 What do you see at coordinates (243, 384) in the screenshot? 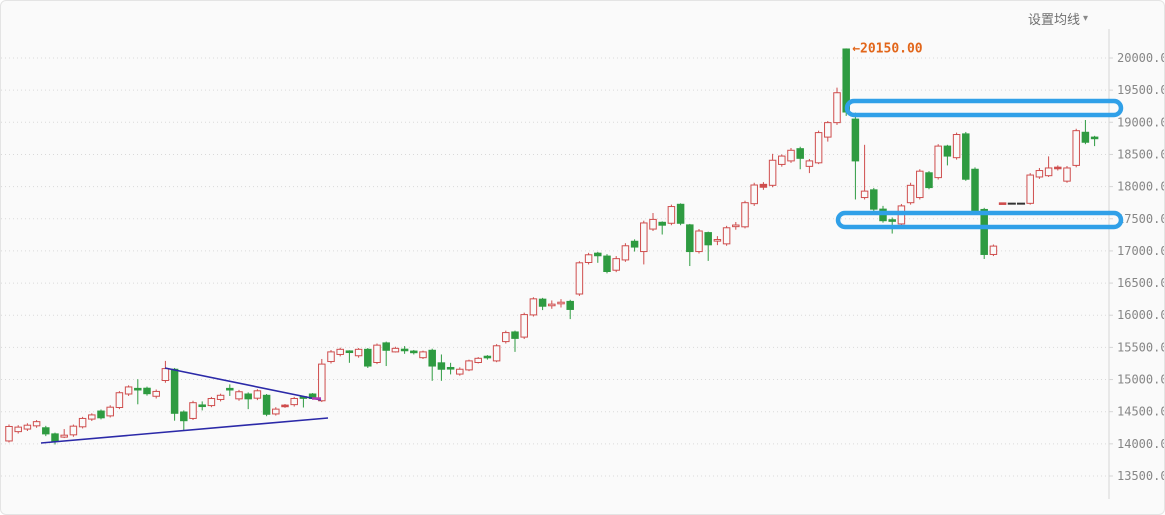
I see `triangle-upper-trendline` at bounding box center [243, 384].